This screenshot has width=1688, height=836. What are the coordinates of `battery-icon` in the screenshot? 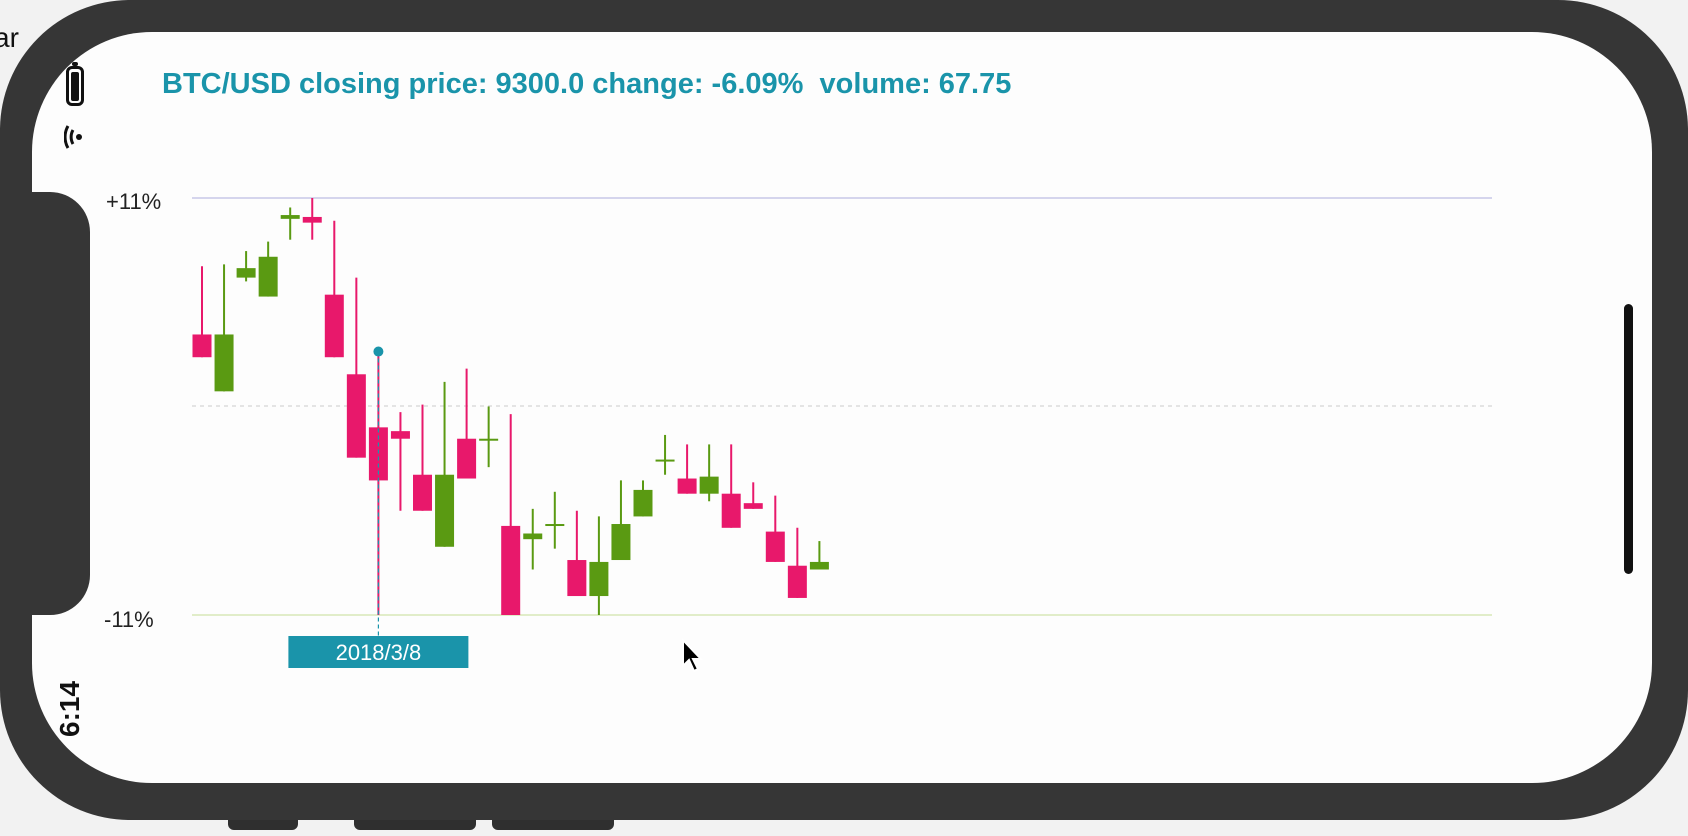 It's located at (75, 84).